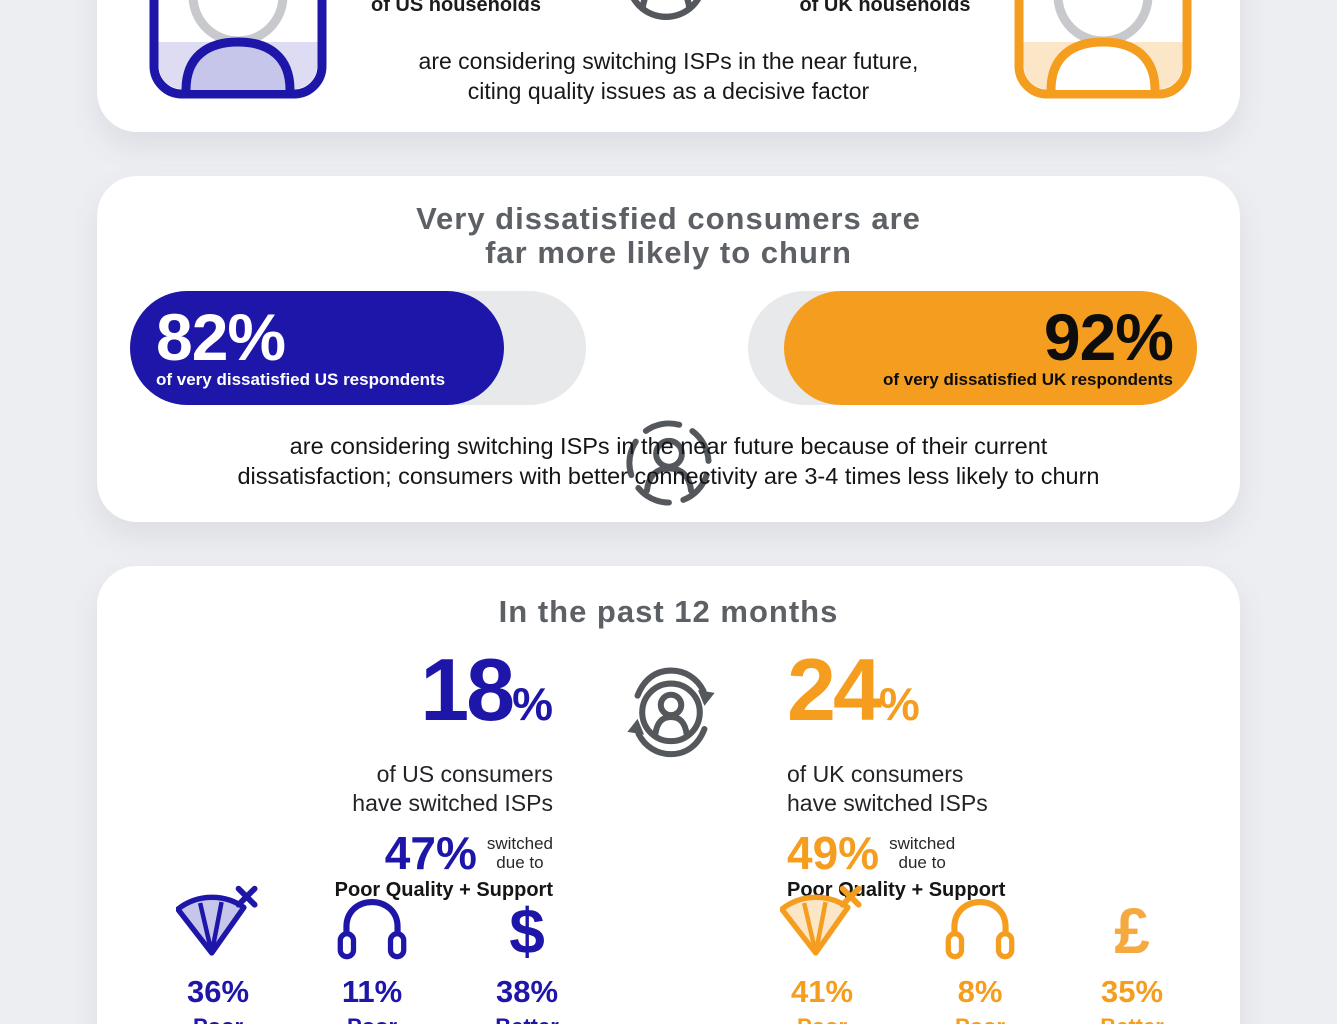 Image resolution: width=1337 pixels, height=1024 pixels. What do you see at coordinates (990, 348) in the screenshot?
I see `uk-churn-bar: 92% of very dissatisfied UK respondents` at bounding box center [990, 348].